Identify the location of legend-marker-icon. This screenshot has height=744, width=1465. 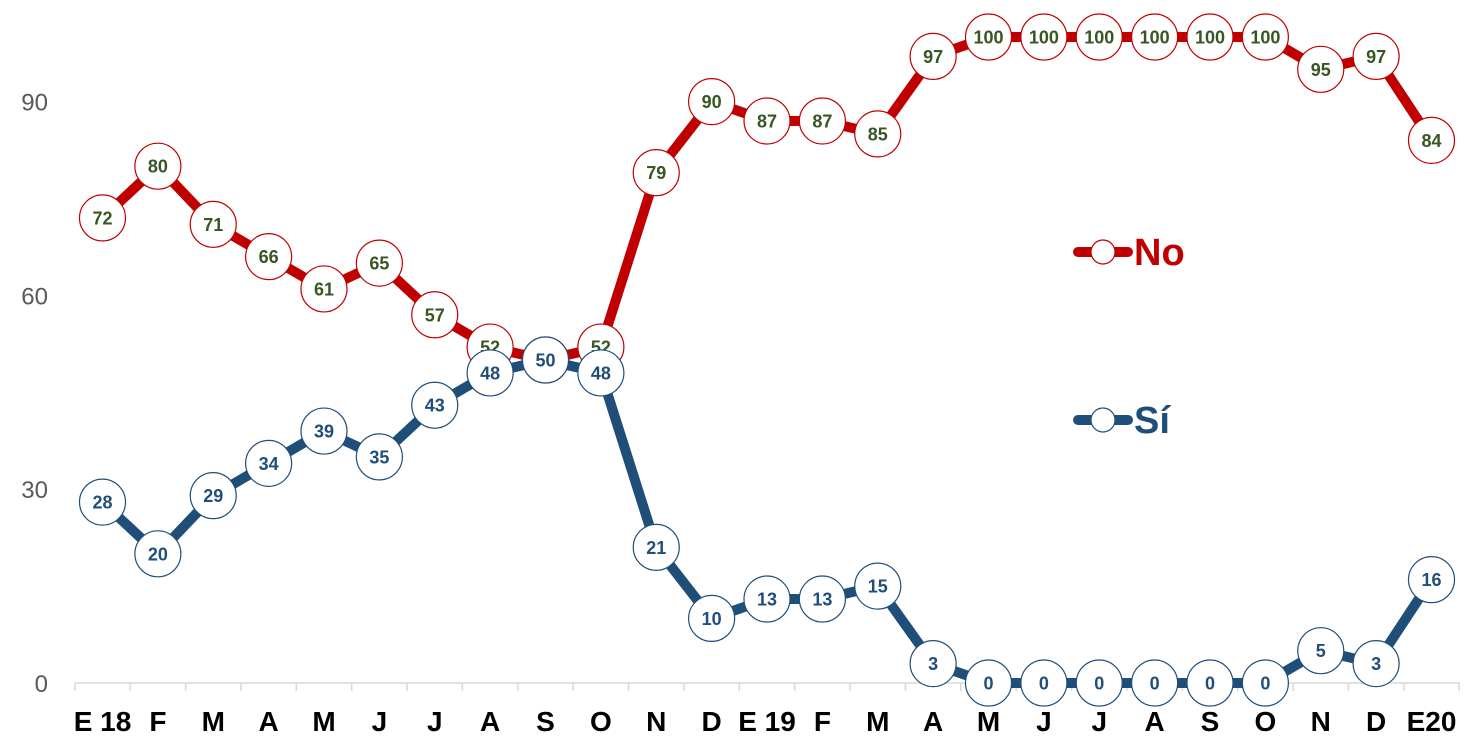
(1103, 420).